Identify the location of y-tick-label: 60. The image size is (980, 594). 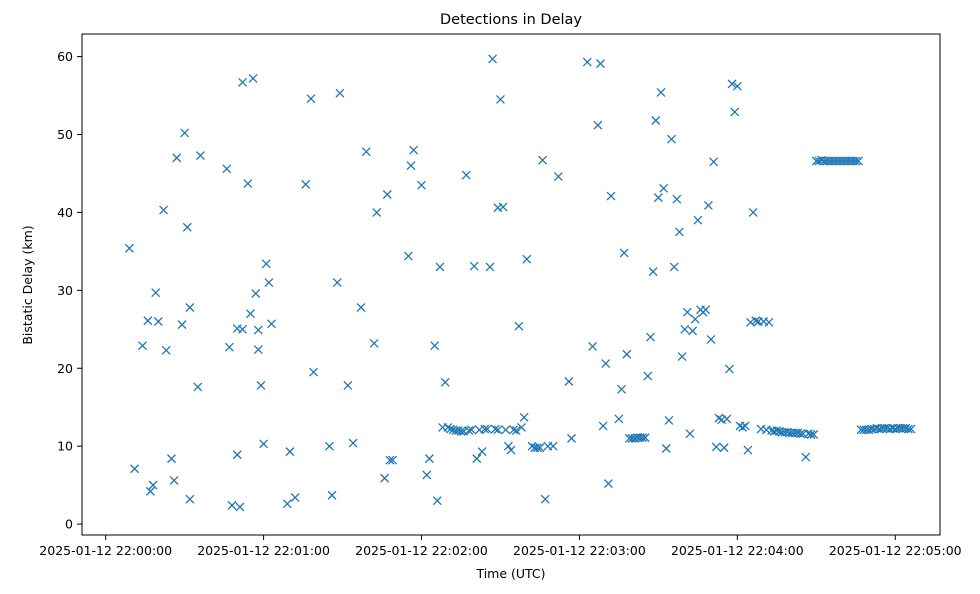
(65, 56).